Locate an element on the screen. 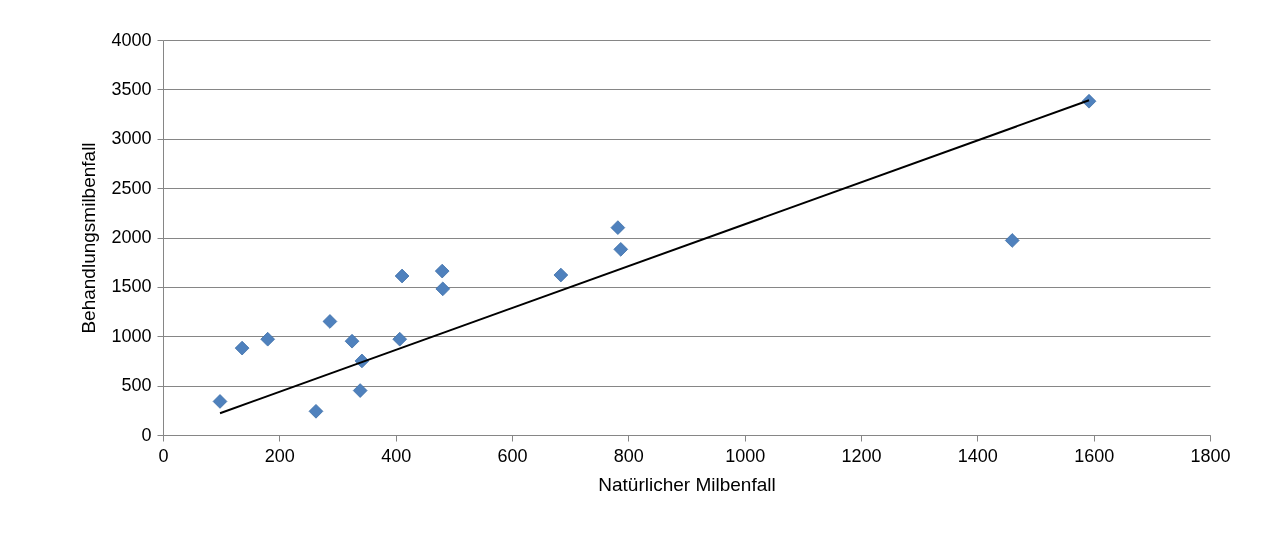  y-tick-label: 1500 is located at coordinates (131, 286).